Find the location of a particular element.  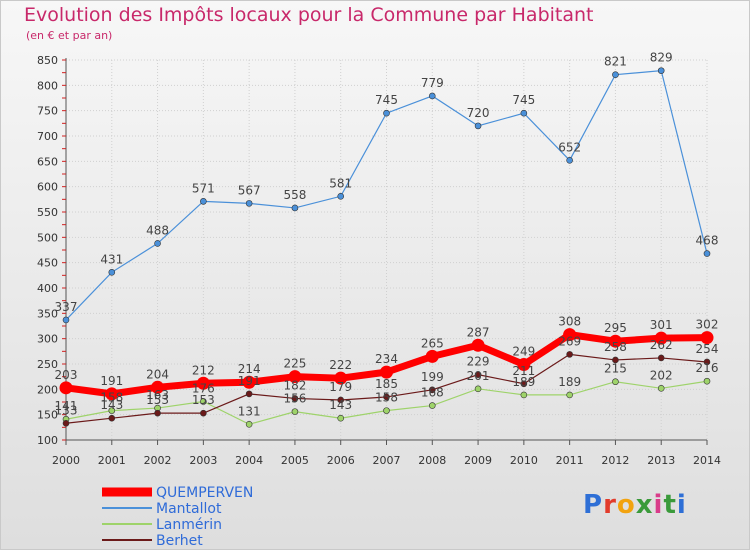

data-label: 265 is located at coordinates (432, 343).